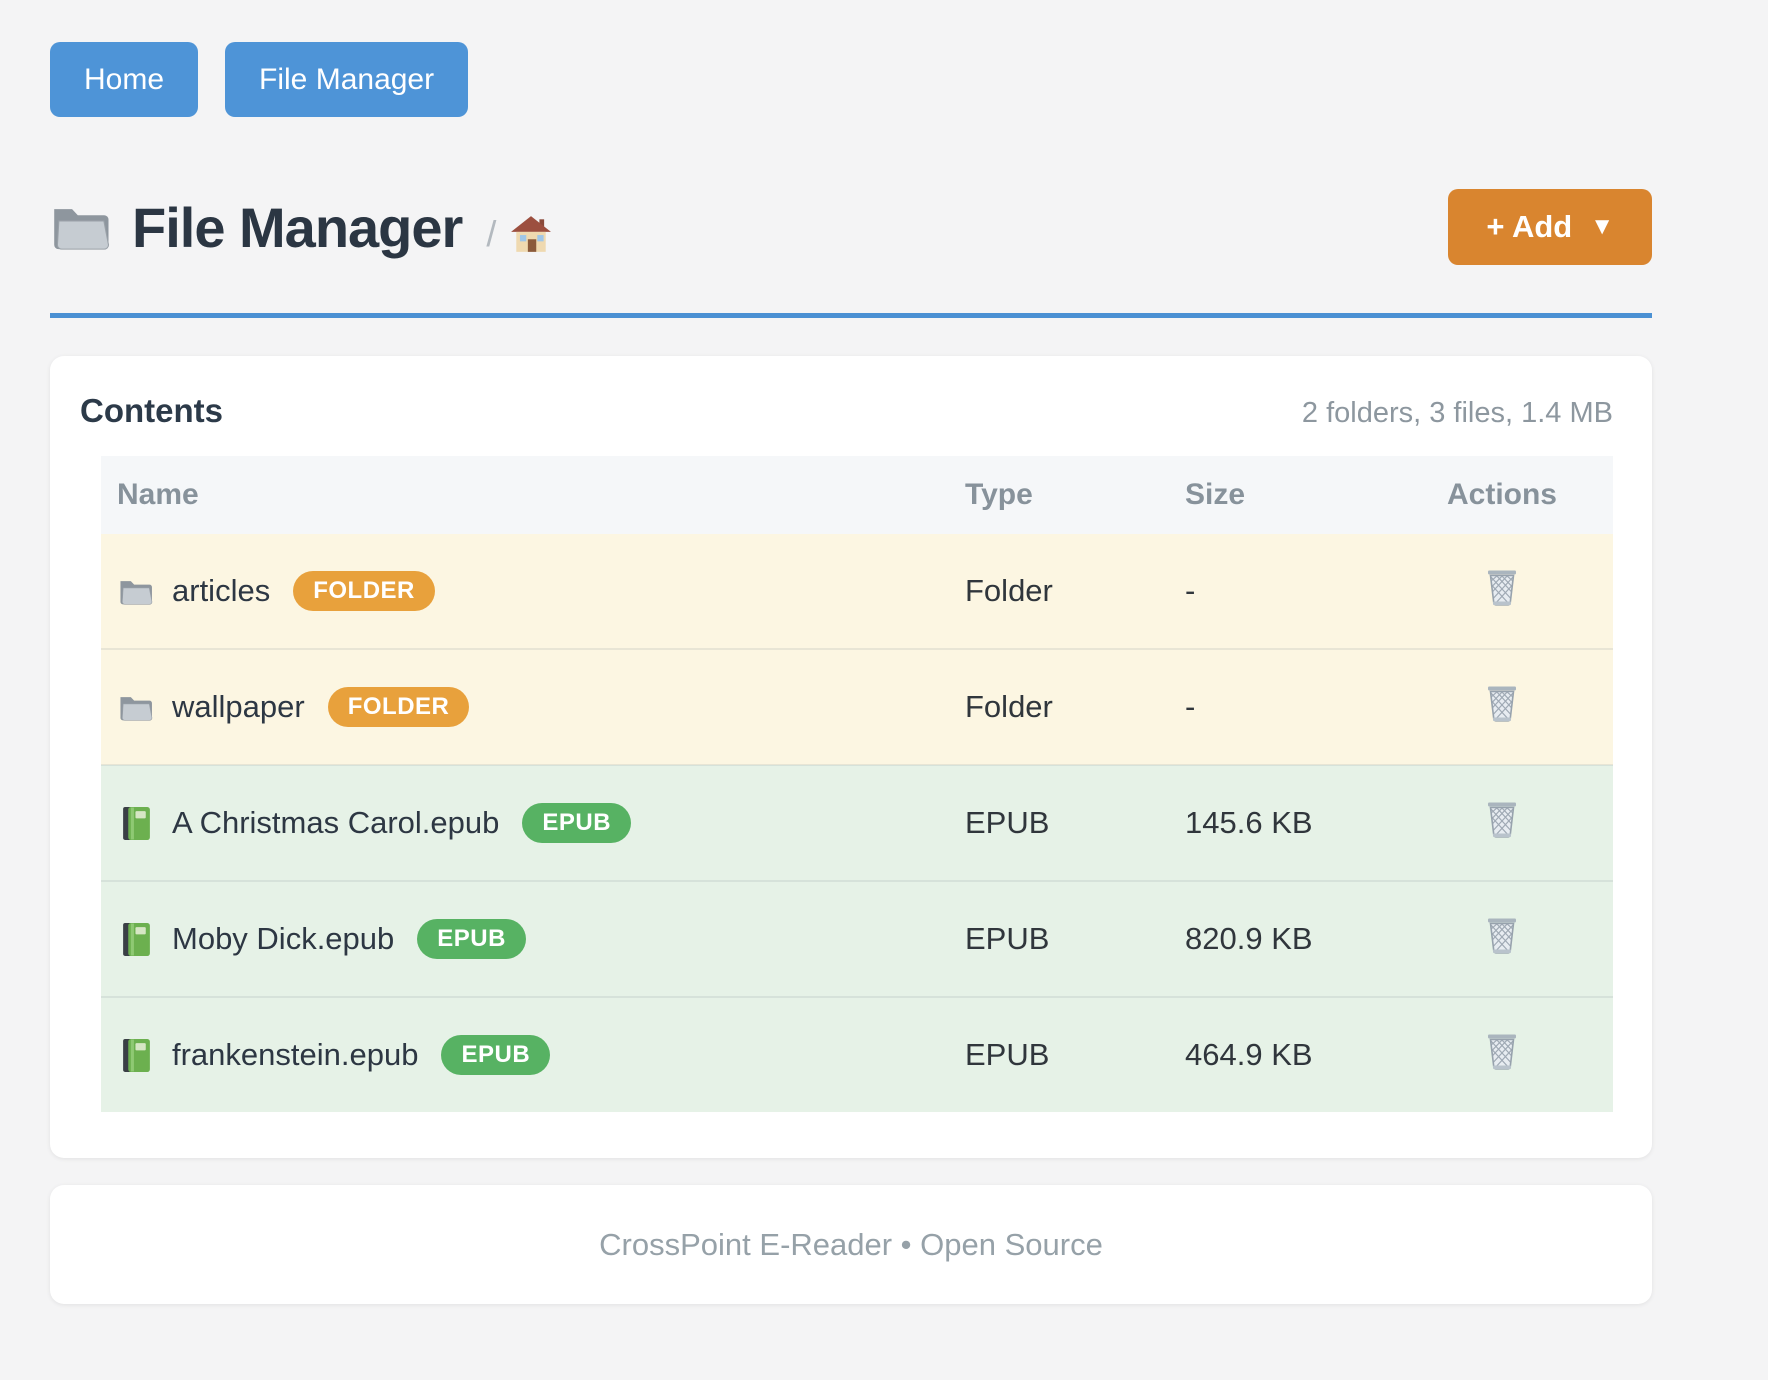 The height and width of the screenshot is (1380, 1768). I want to click on column-header-name: Name, so click(525, 495).